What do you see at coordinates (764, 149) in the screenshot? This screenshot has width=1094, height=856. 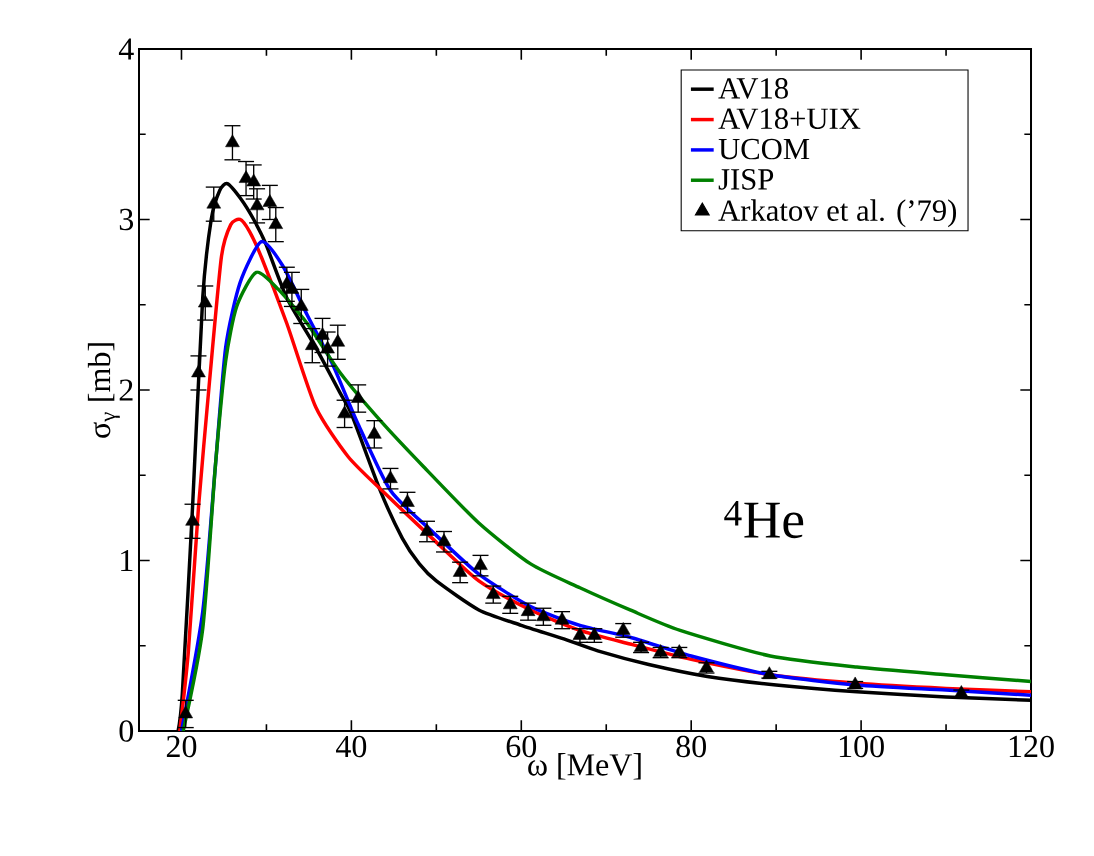 I see `legend-label: UCOM` at bounding box center [764, 149].